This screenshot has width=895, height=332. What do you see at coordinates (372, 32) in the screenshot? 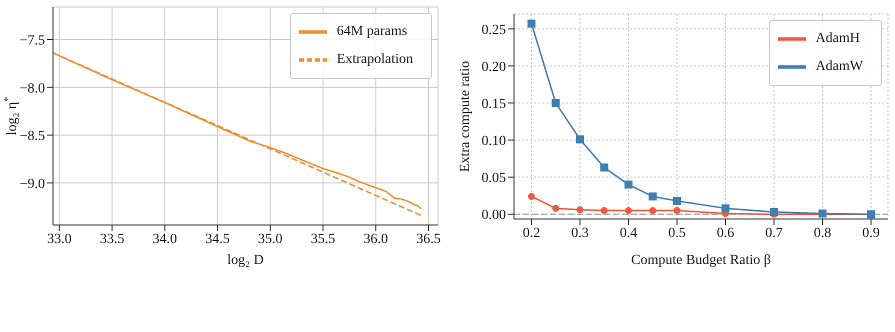
I see `legend-label: 64M params` at bounding box center [372, 32].